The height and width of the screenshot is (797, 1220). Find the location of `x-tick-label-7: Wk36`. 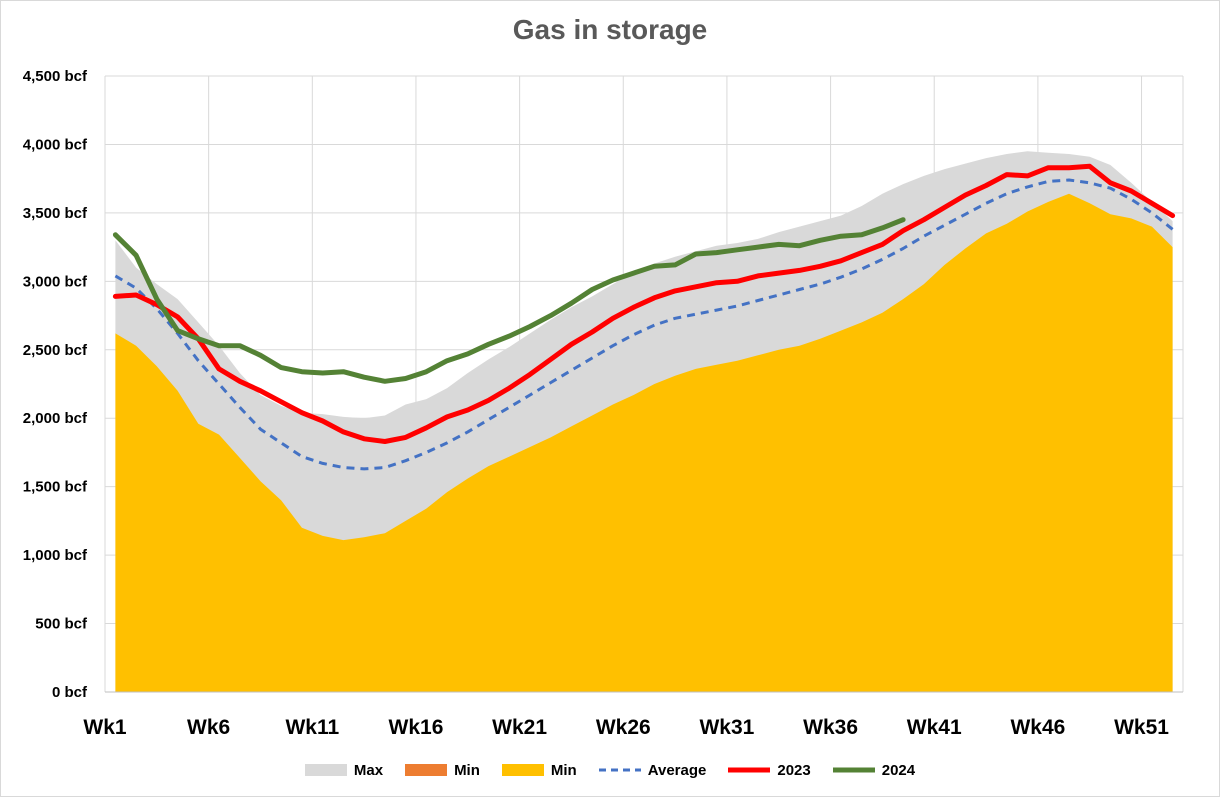

x-tick-label-7: Wk36 is located at coordinates (830, 727).